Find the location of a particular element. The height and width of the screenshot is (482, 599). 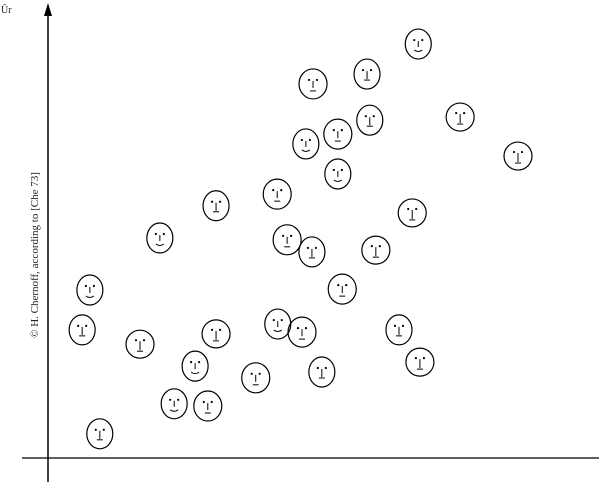

credit: © H. Chernoff, according to [Che 73] is located at coordinates (35, 255).